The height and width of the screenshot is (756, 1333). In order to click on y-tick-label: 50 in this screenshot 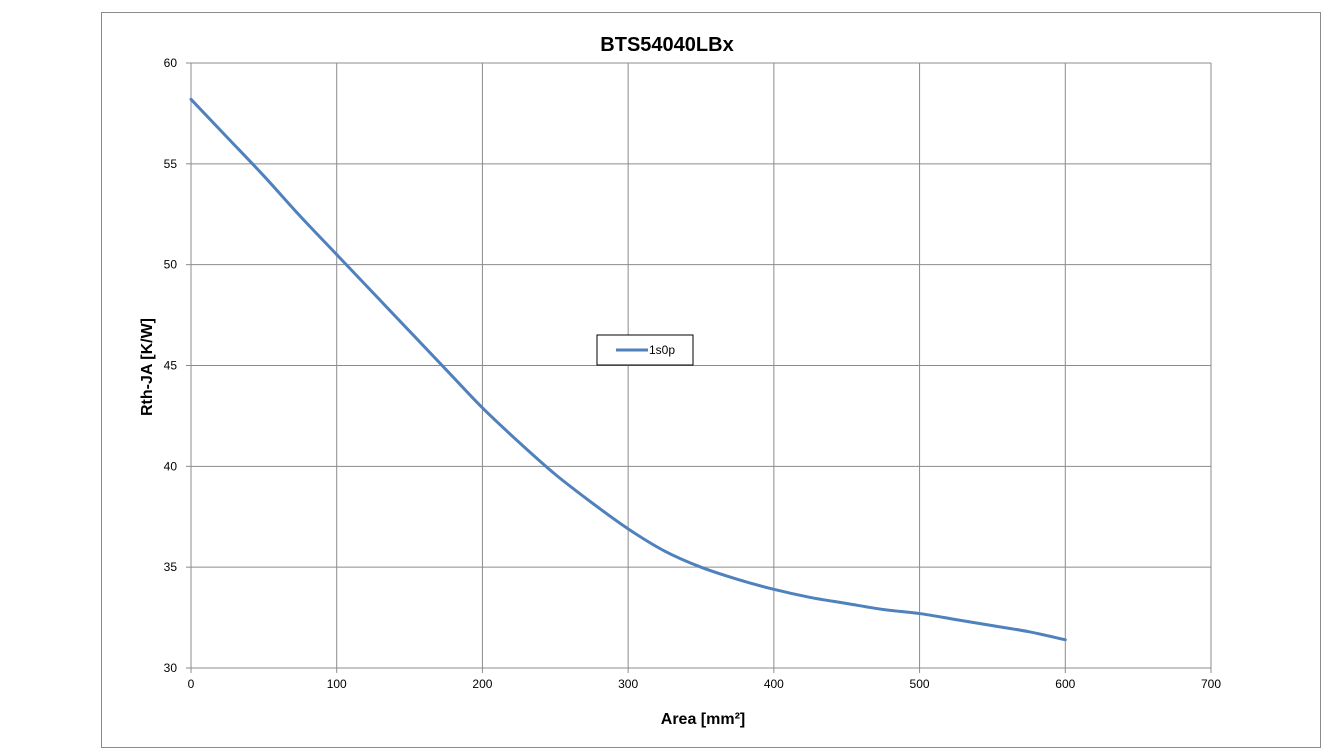, I will do `click(171, 265)`.